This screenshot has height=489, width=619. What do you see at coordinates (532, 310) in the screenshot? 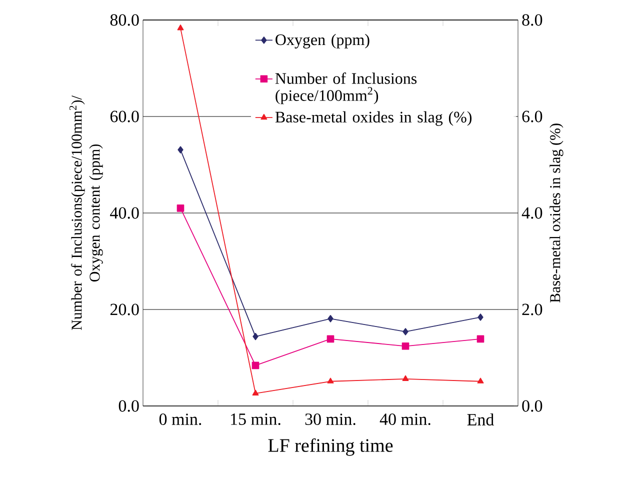
I see `y2-tick-label: 2.0` at bounding box center [532, 310].